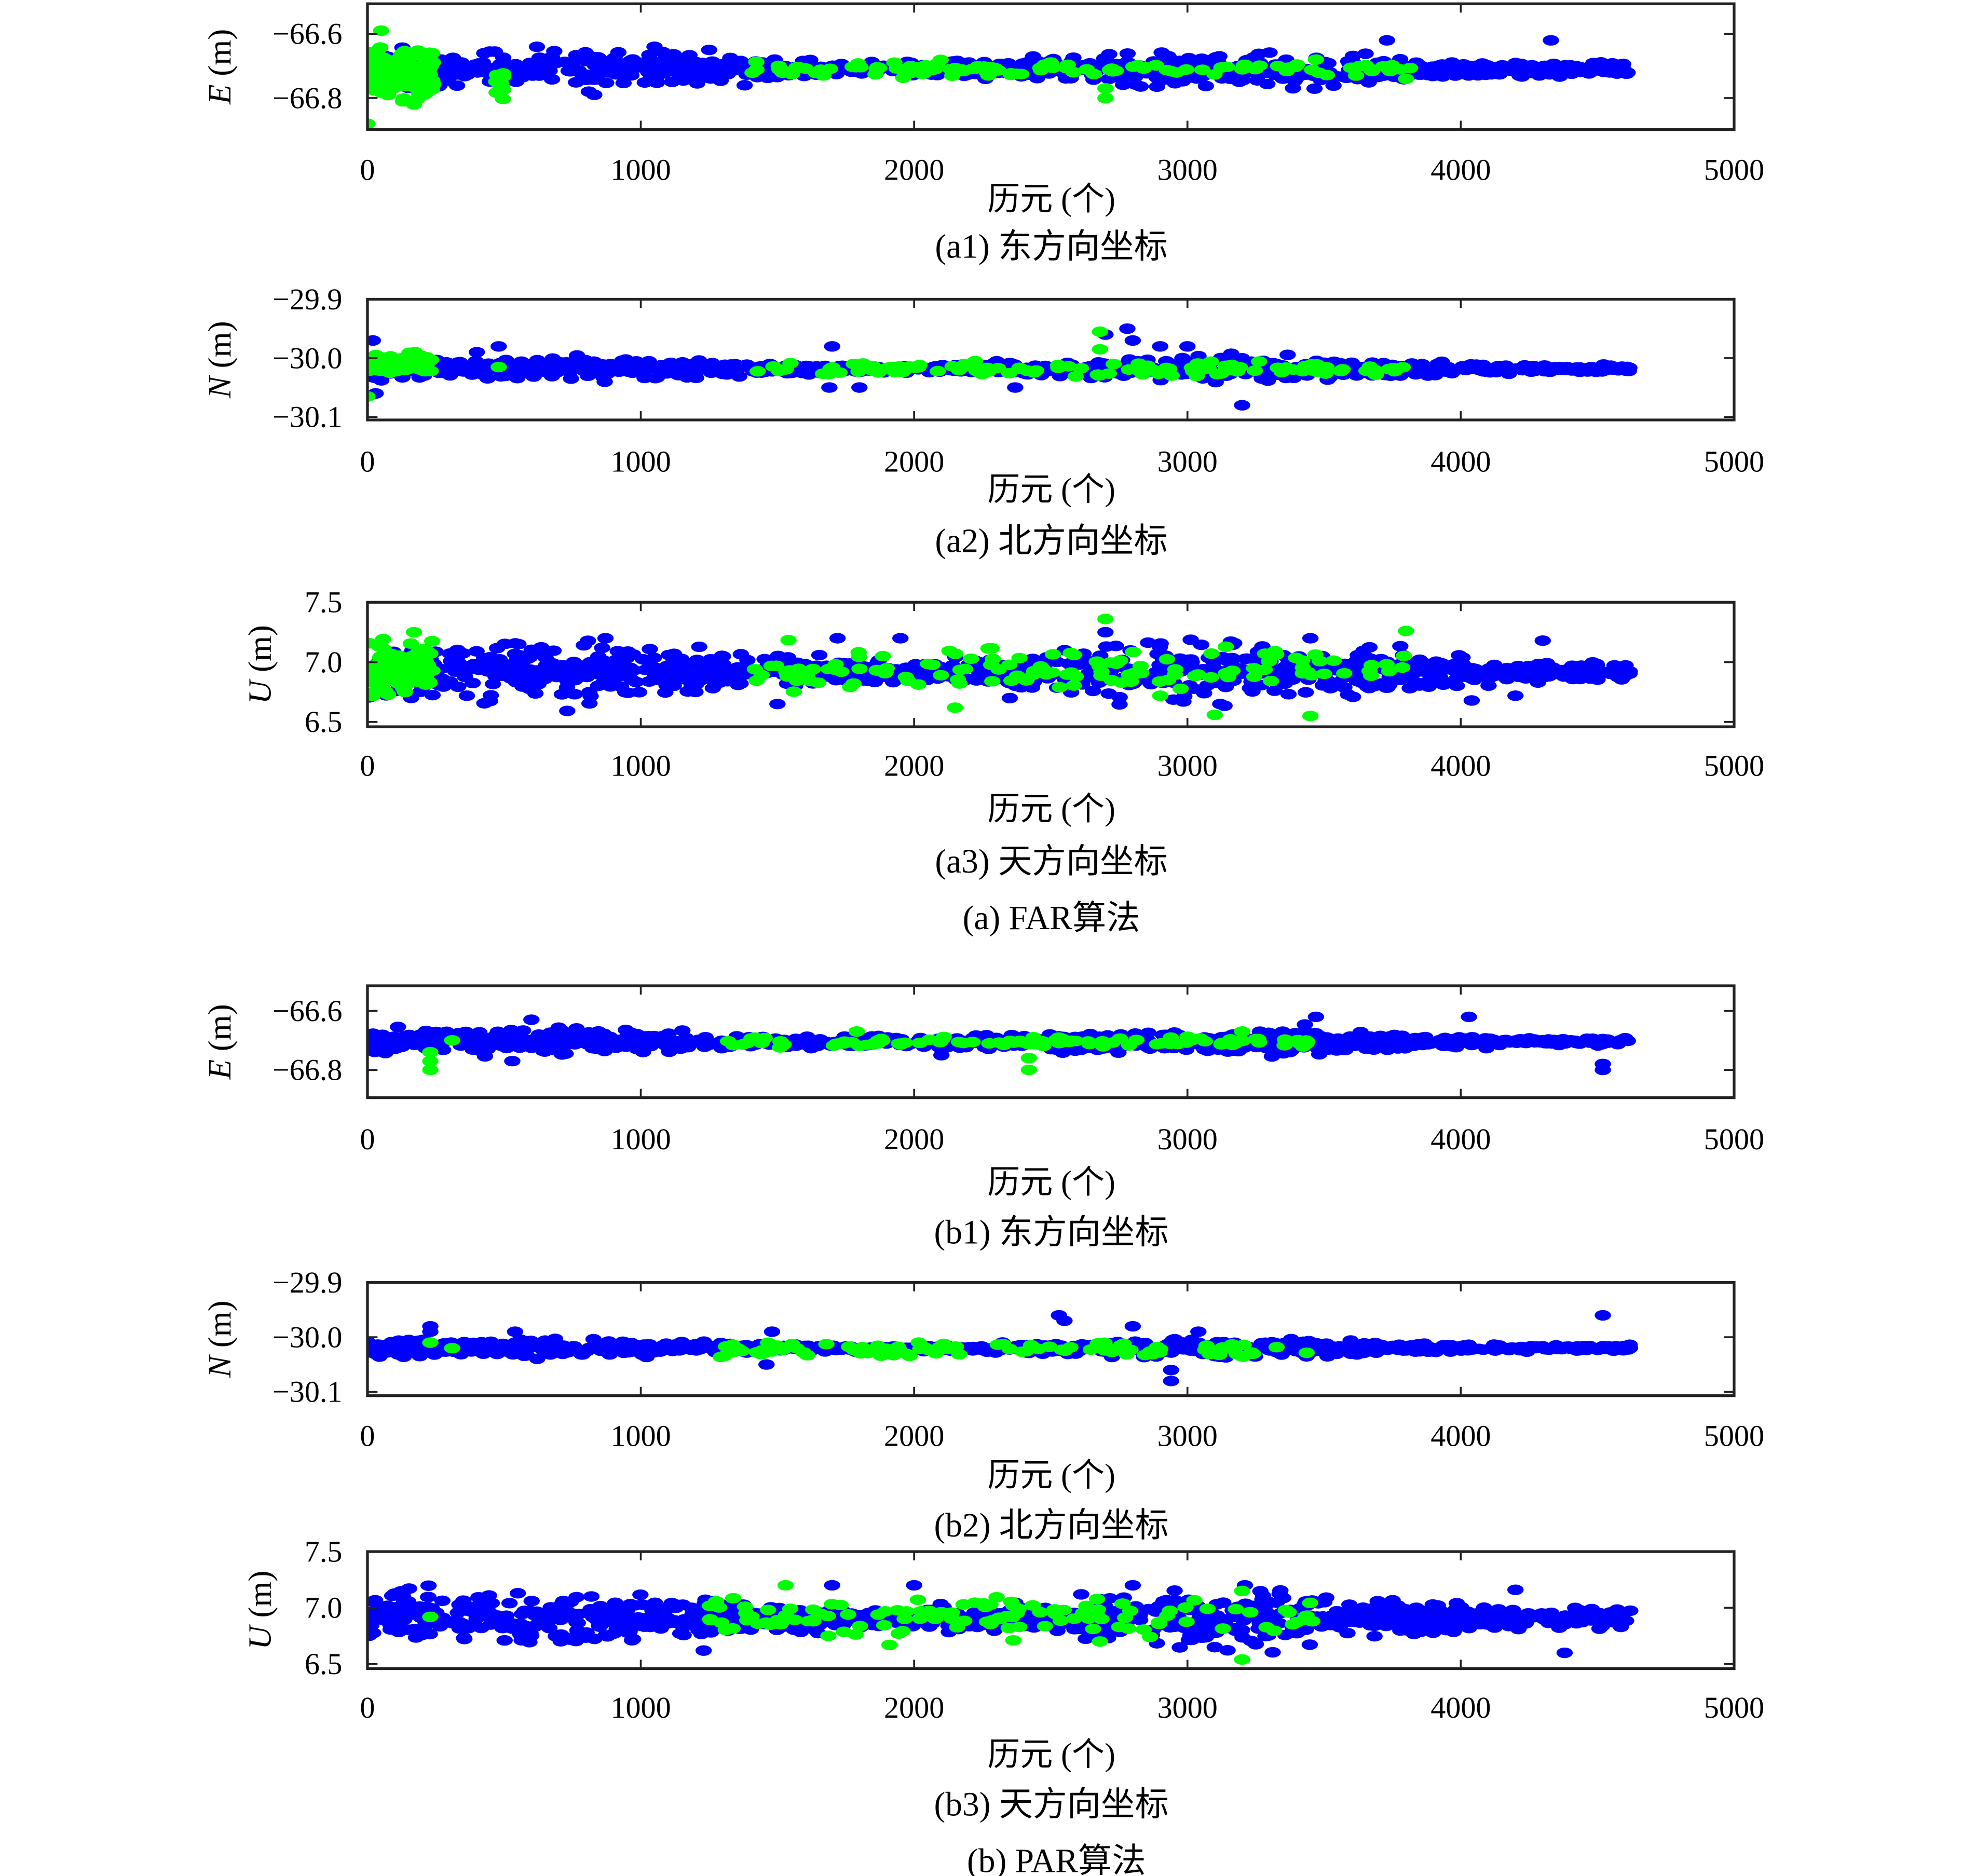  I want to click on panel-caption: (a3) 天方向坐标, so click(1051, 861).